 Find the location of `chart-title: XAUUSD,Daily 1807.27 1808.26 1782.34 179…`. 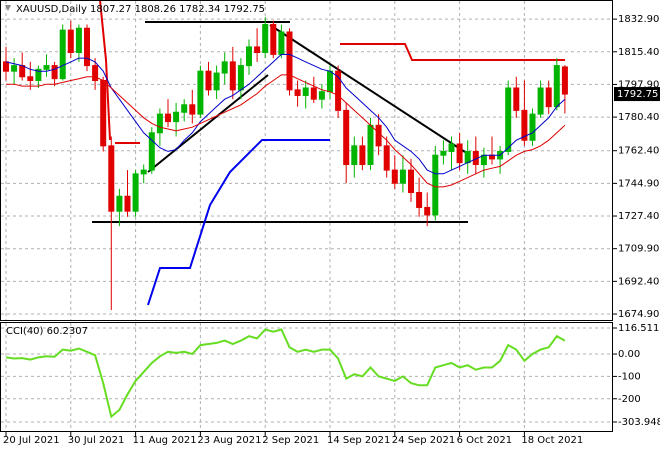

chart-title: XAUUSD,Daily 1807.27 1808.26 1782.34 179… is located at coordinates (140, 9).